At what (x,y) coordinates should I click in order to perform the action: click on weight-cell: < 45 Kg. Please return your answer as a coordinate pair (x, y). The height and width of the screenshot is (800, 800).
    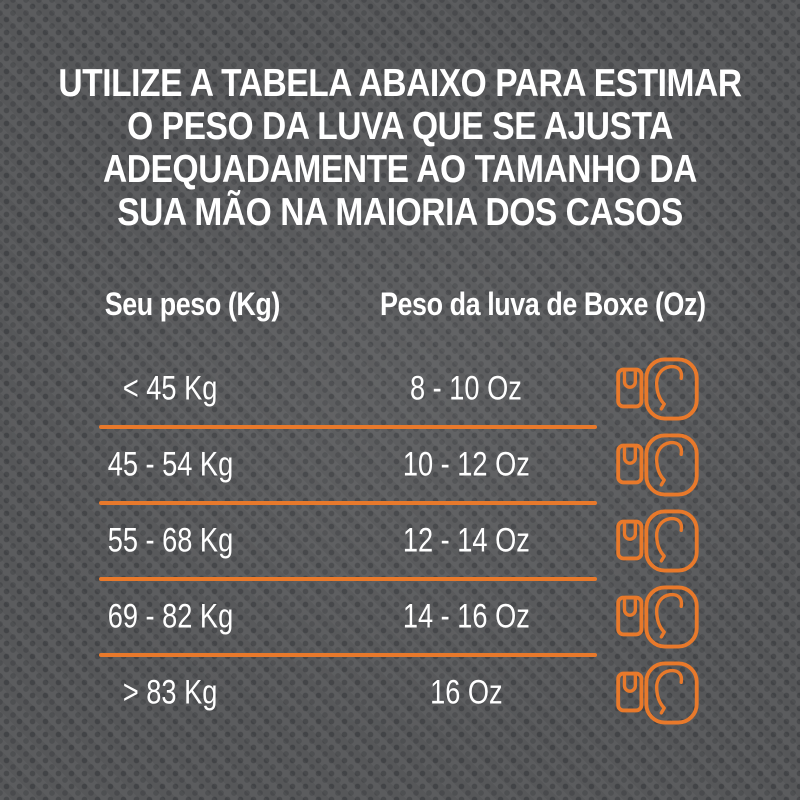
    Looking at the image, I should click on (170, 389).